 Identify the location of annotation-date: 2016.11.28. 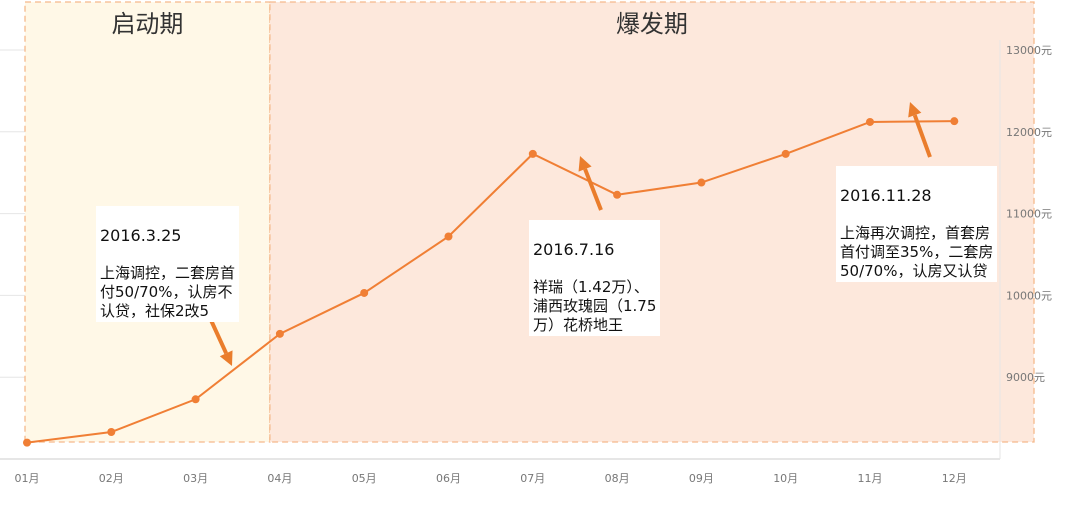
(886, 195).